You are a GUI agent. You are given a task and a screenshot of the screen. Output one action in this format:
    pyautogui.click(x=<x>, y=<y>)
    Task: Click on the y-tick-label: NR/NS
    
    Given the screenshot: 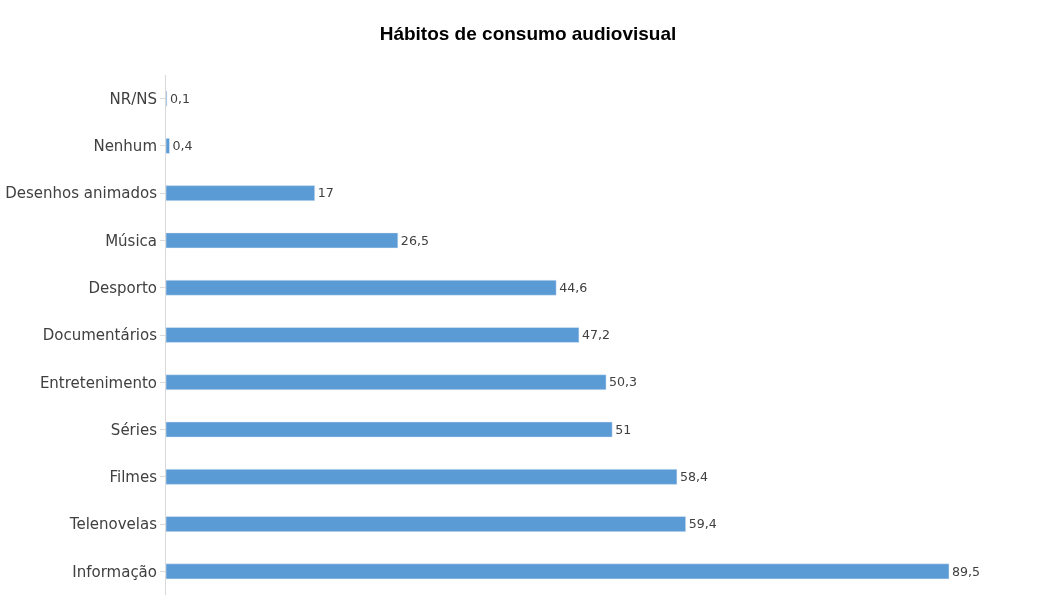 What is the action you would take?
    pyautogui.click(x=133, y=98)
    